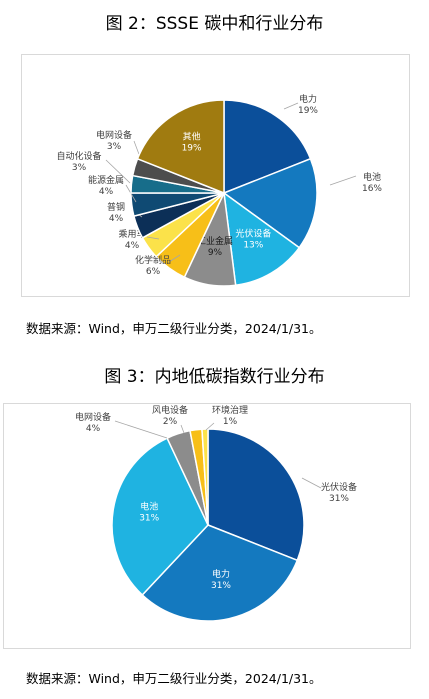 This screenshot has width=429, height=699. What do you see at coordinates (174, 328) in the screenshot?
I see `figure-1-source: 数据来源：Wind，申万二级行业分类，2024/1/31。` at bounding box center [174, 328].